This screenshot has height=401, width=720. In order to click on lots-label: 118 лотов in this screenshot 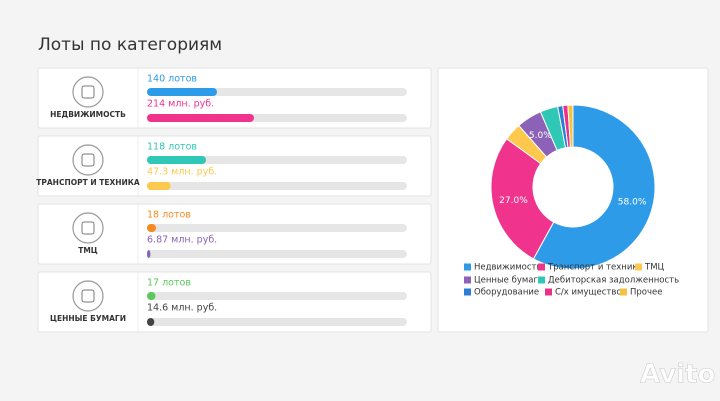, I will do `click(172, 147)`.